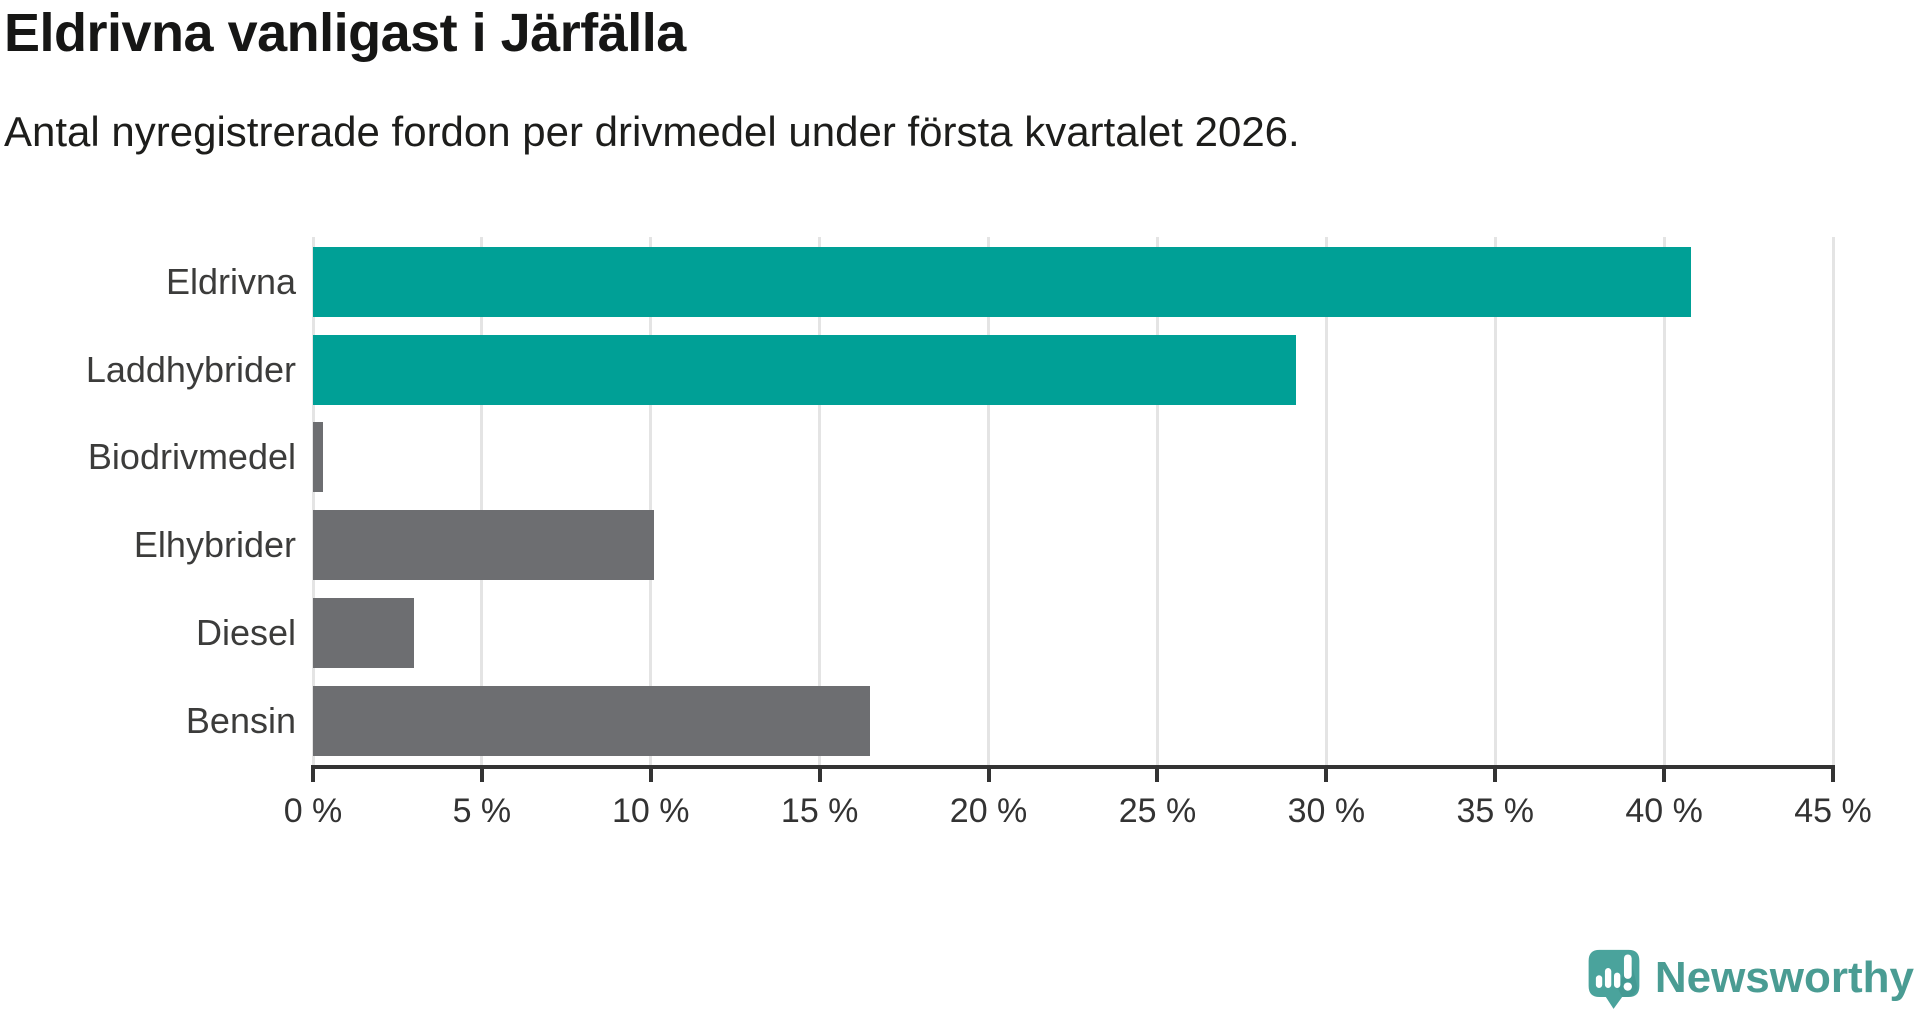  I want to click on x-tick-label-10: 10 %, so click(651, 811).